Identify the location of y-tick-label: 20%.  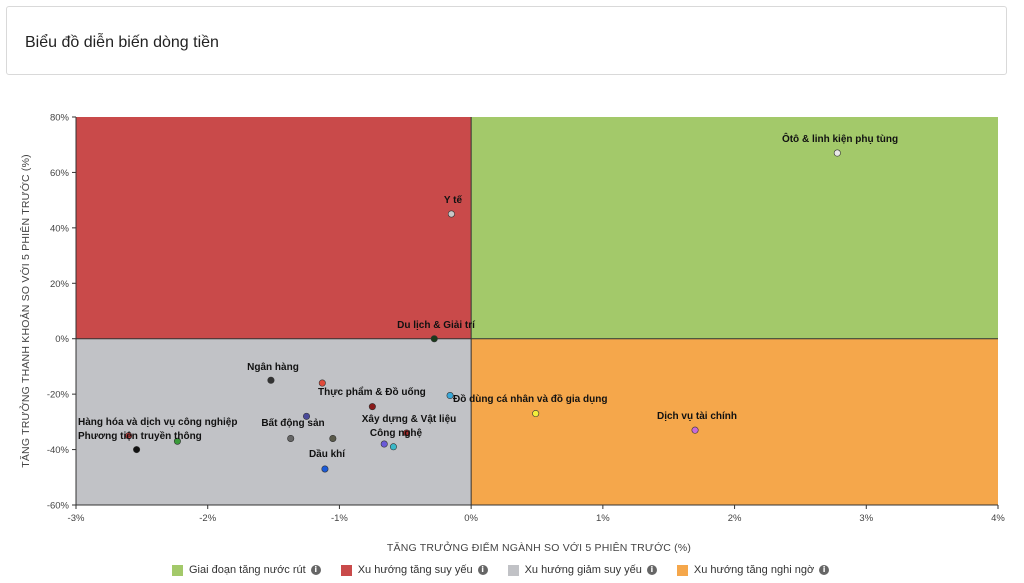
(60, 284).